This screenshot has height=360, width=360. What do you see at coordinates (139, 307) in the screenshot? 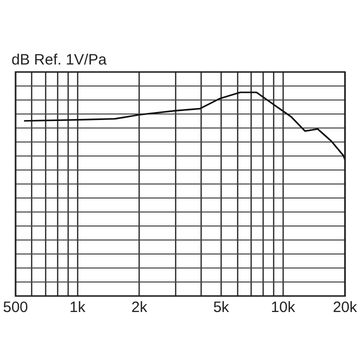
I see `x-tick-label: 2k` at bounding box center [139, 307].